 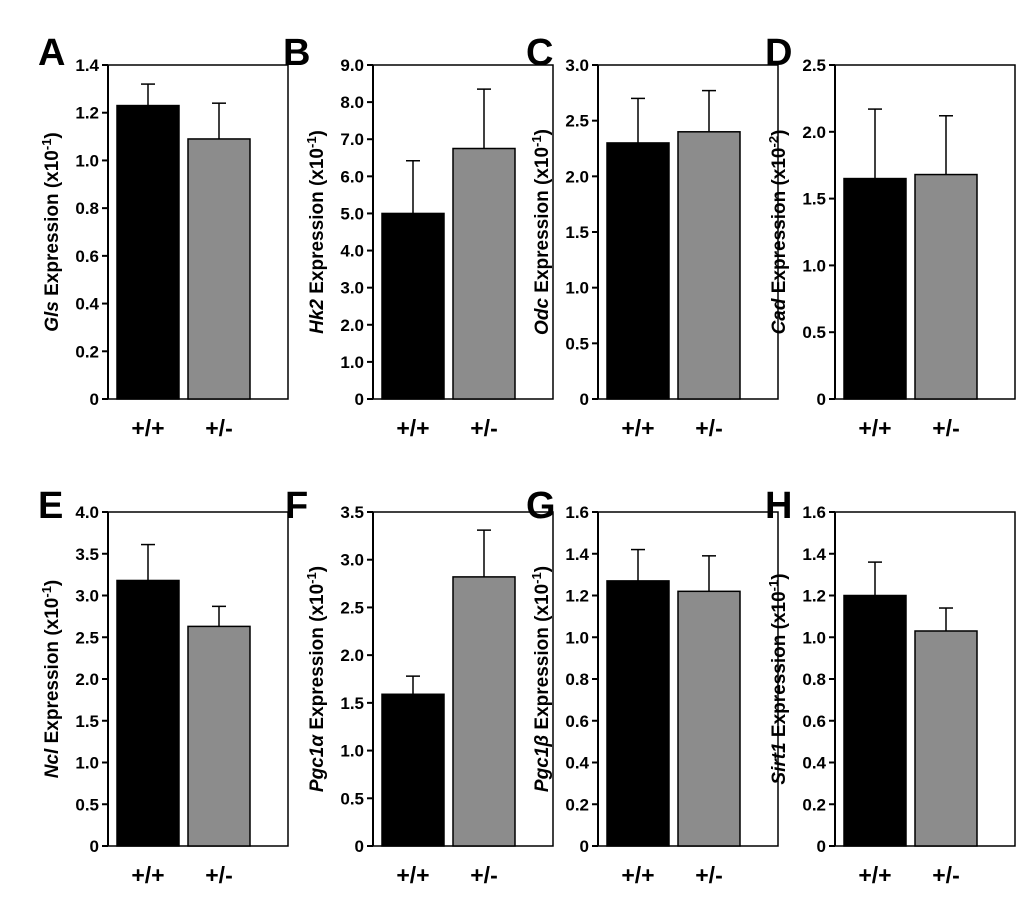 I want to click on y-tick-label: 6.0, so click(x=352, y=176).